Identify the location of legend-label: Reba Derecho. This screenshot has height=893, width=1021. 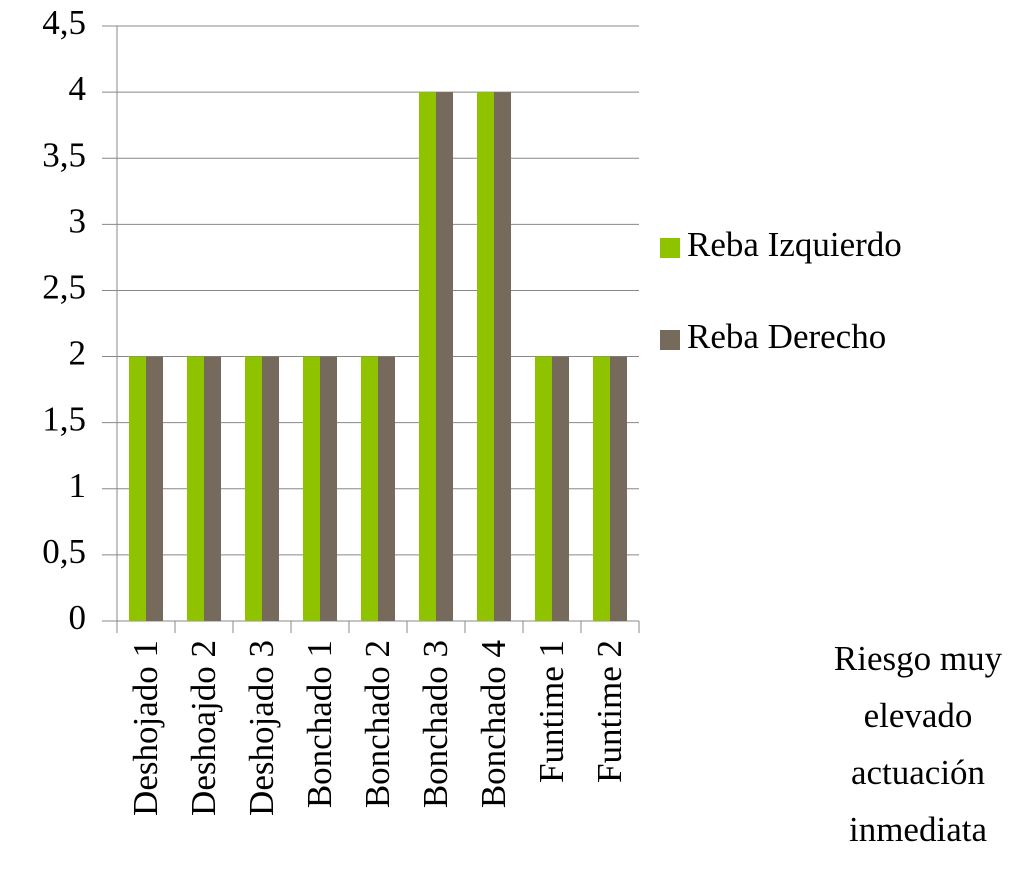
(786, 336).